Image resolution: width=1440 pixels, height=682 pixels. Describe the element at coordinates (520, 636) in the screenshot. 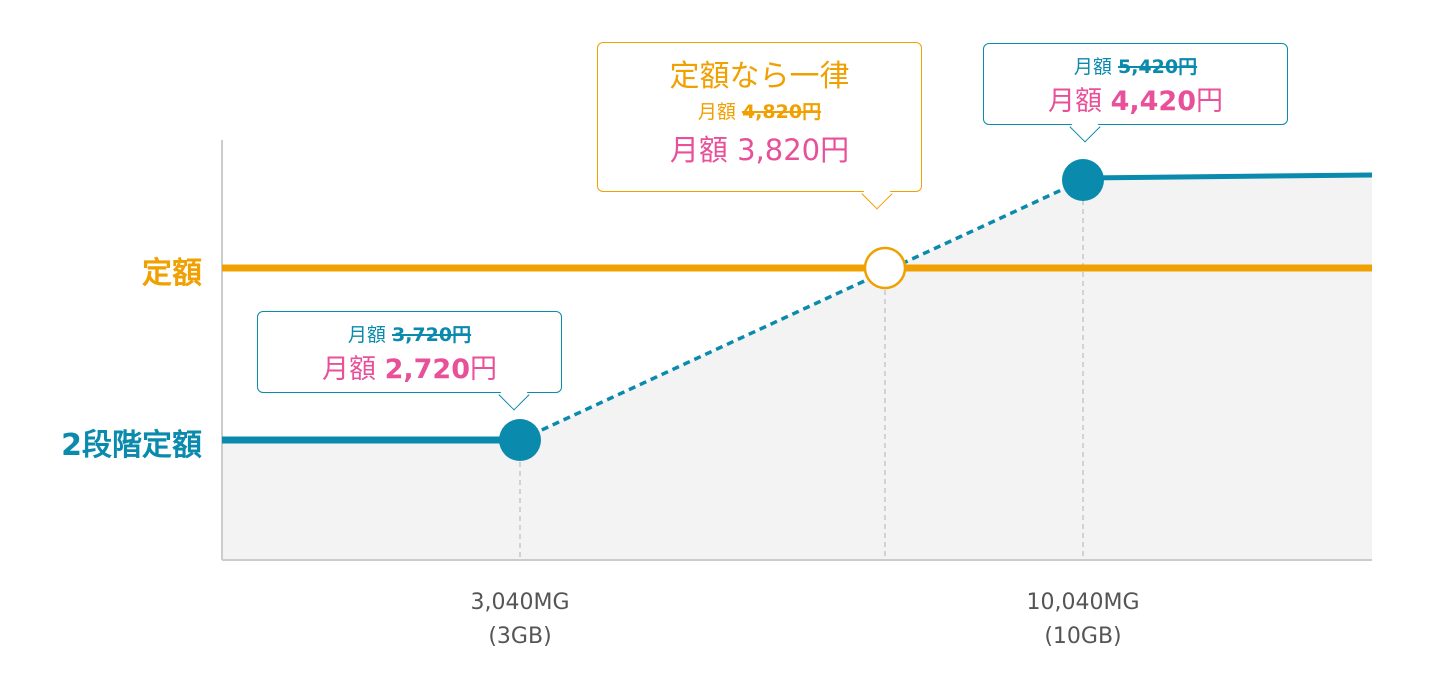

I see `x-tick-3gb-gb: (3GB)` at that location.